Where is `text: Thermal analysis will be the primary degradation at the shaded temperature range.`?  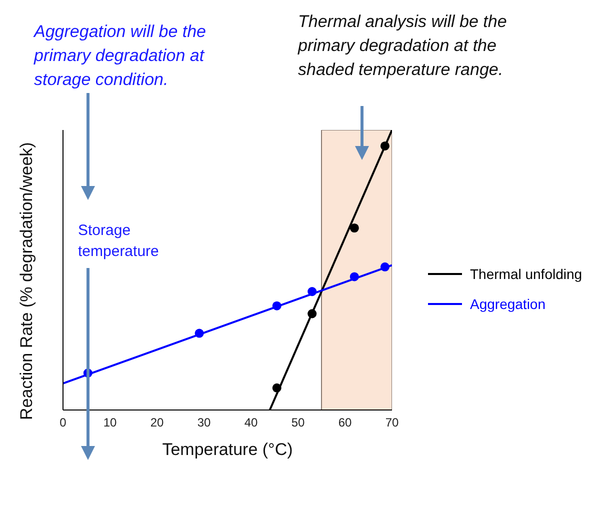
text: Thermal analysis will be the primary degradation at the shaded temperature range. is located at coordinates (403, 46).